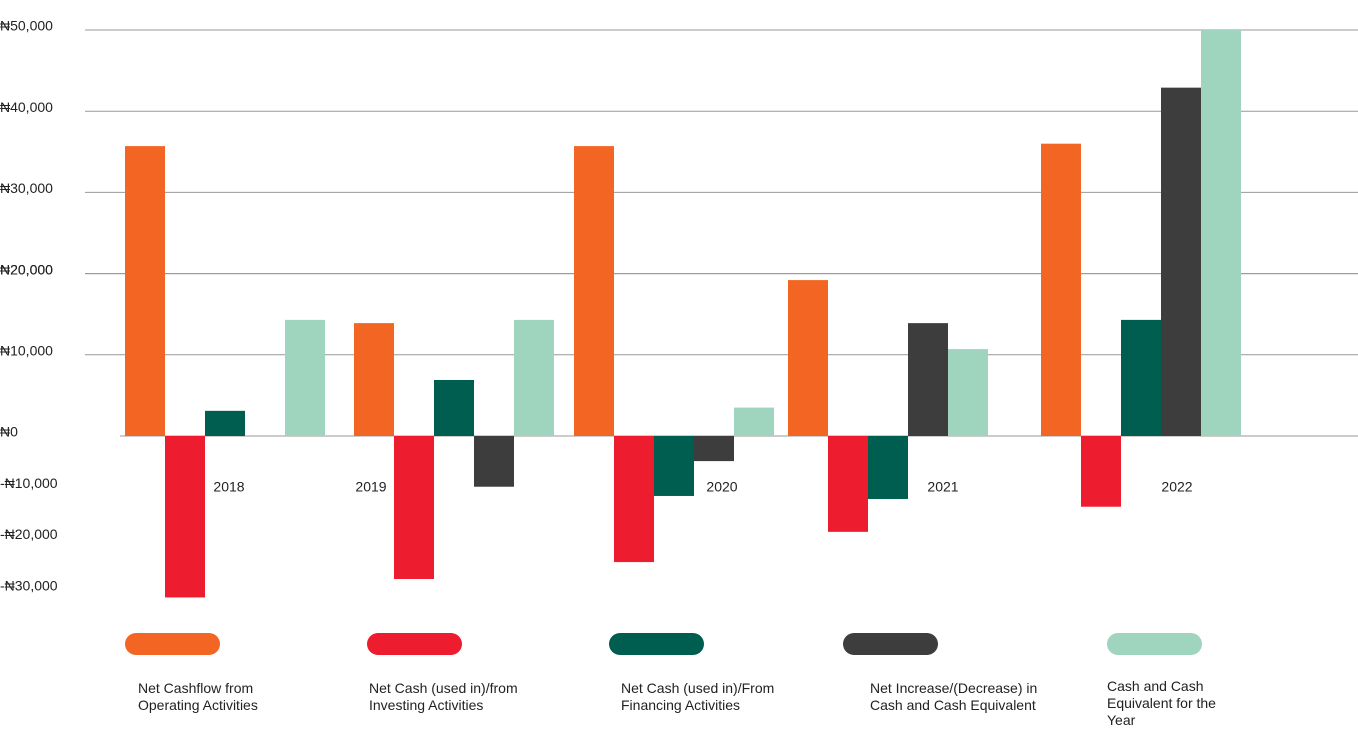  I want to click on x-tick-label: 2022, so click(1176, 487).